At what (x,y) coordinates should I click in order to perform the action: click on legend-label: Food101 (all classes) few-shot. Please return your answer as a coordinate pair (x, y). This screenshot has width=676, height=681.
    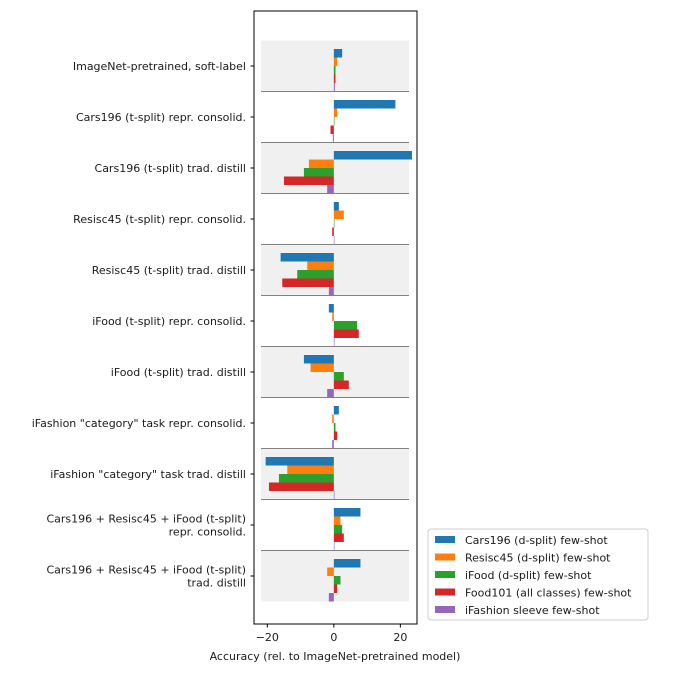
    Looking at the image, I should click on (548, 593).